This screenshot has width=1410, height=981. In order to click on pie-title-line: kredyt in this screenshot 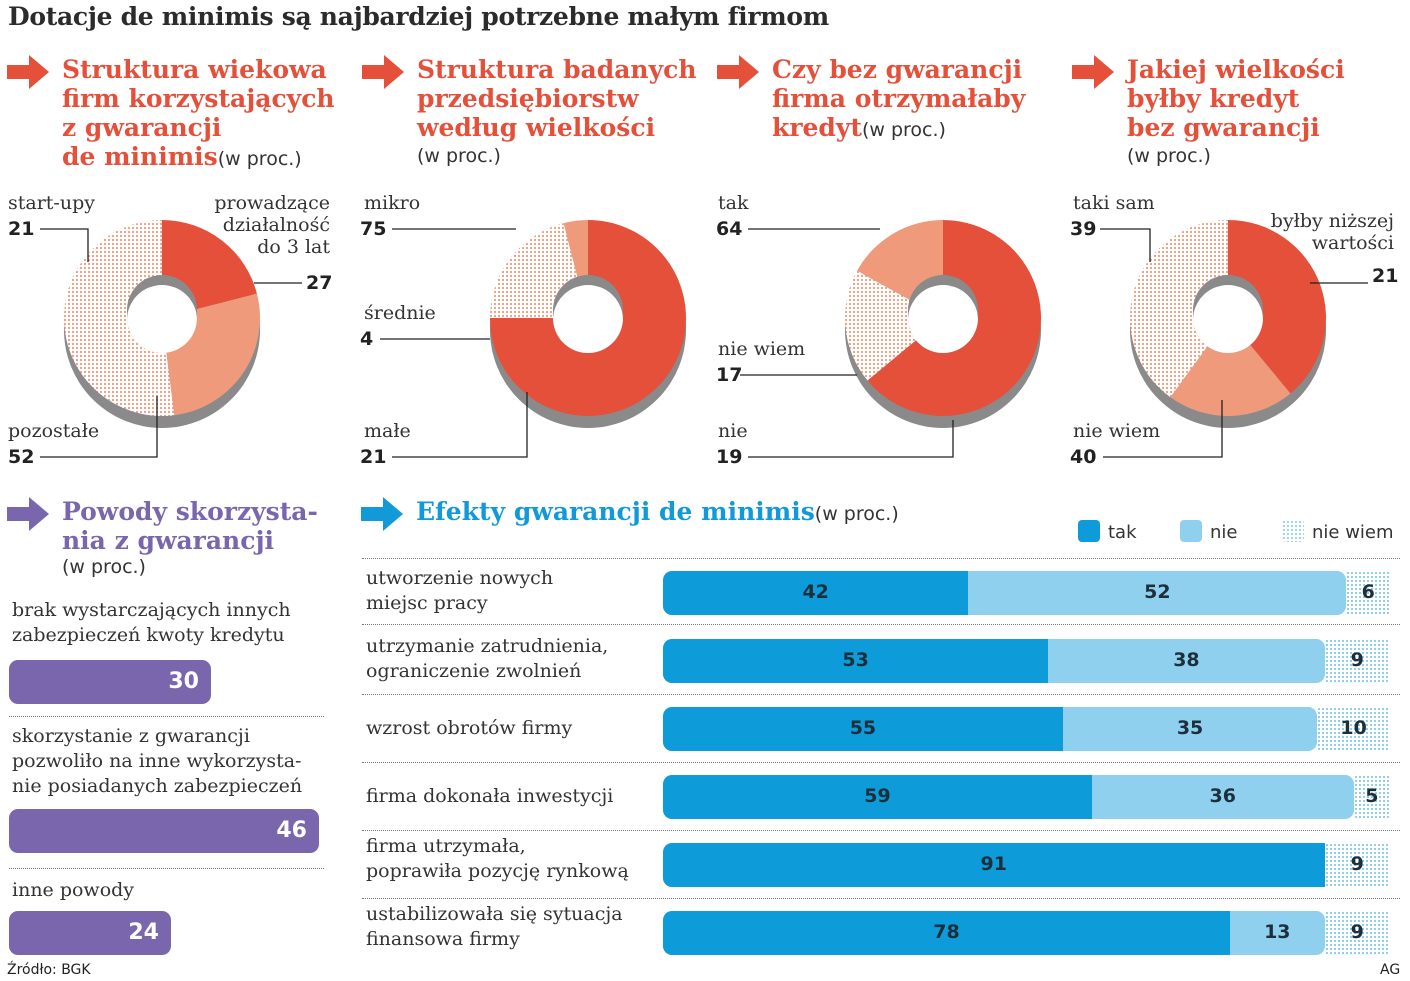, I will do `click(817, 127)`.